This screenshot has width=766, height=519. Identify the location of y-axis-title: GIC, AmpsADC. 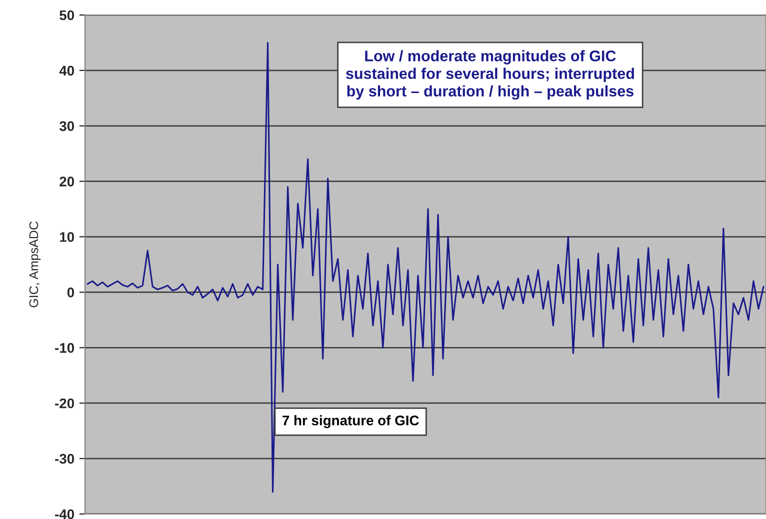
(35, 265).